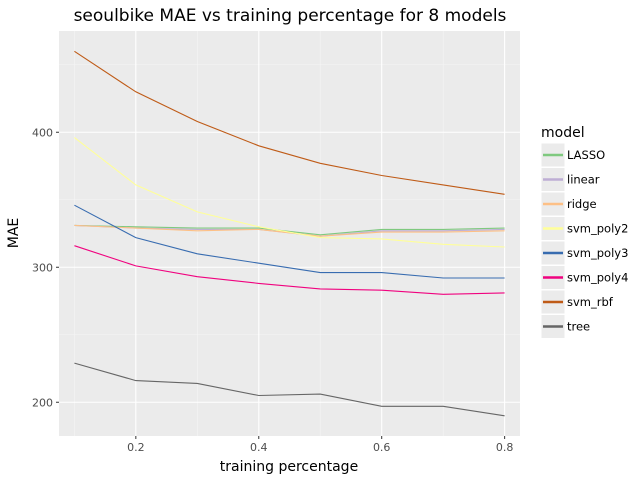  Describe the element at coordinates (582, 204) in the screenshot. I see `legend-label-ridge: ridge` at that location.